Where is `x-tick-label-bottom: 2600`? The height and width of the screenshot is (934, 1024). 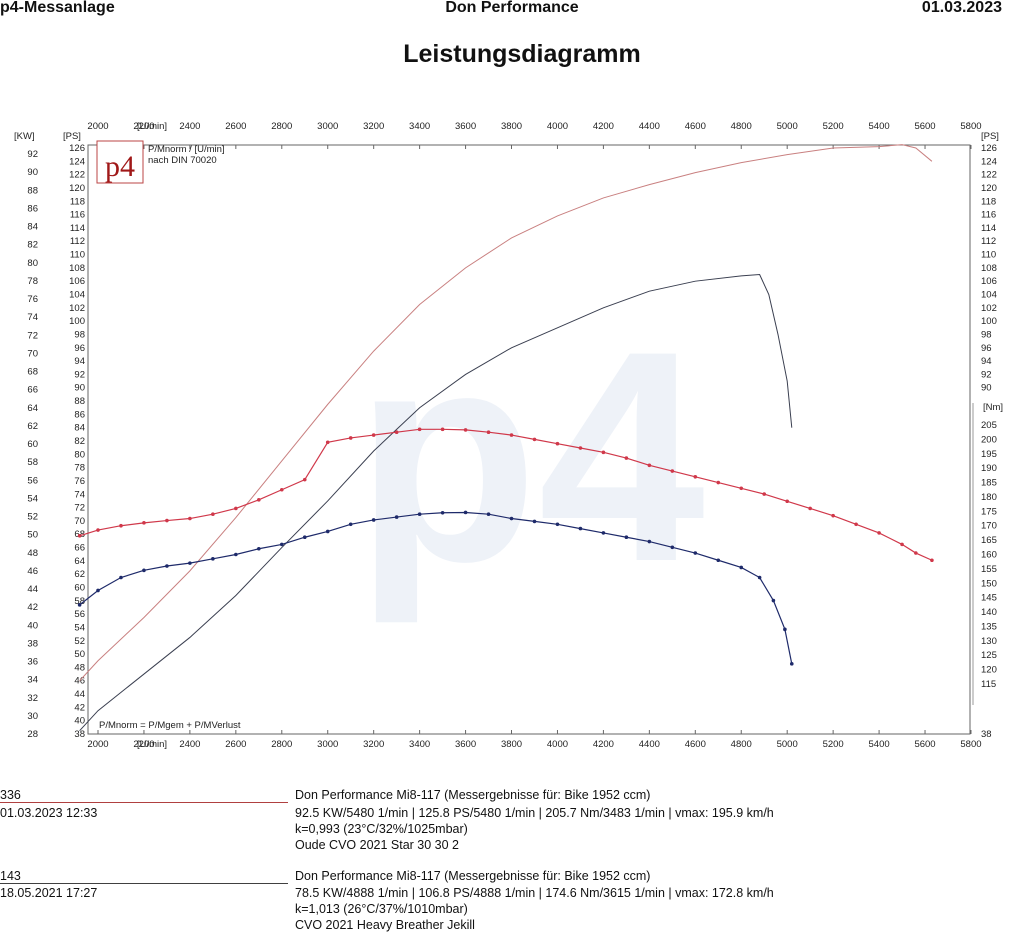
x-tick-label-bottom: 2600 is located at coordinates (235, 744).